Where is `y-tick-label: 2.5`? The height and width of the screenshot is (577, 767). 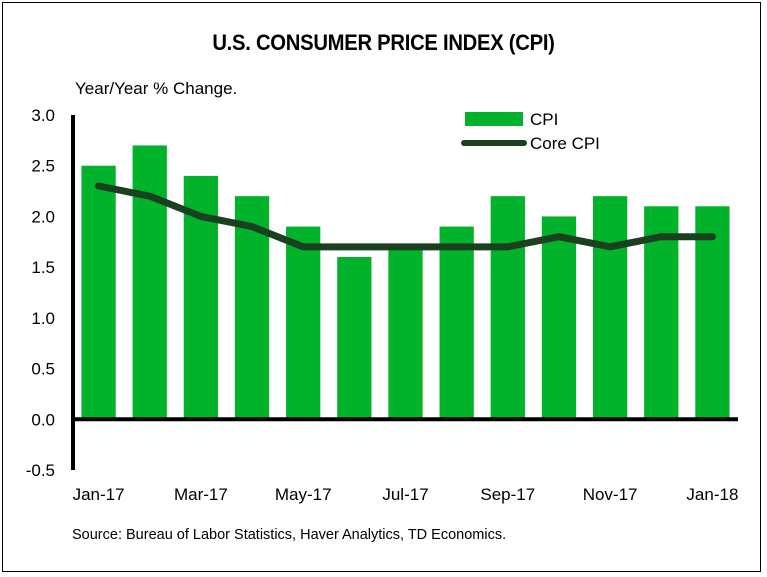 y-tick-label: 2.5 is located at coordinates (43, 166).